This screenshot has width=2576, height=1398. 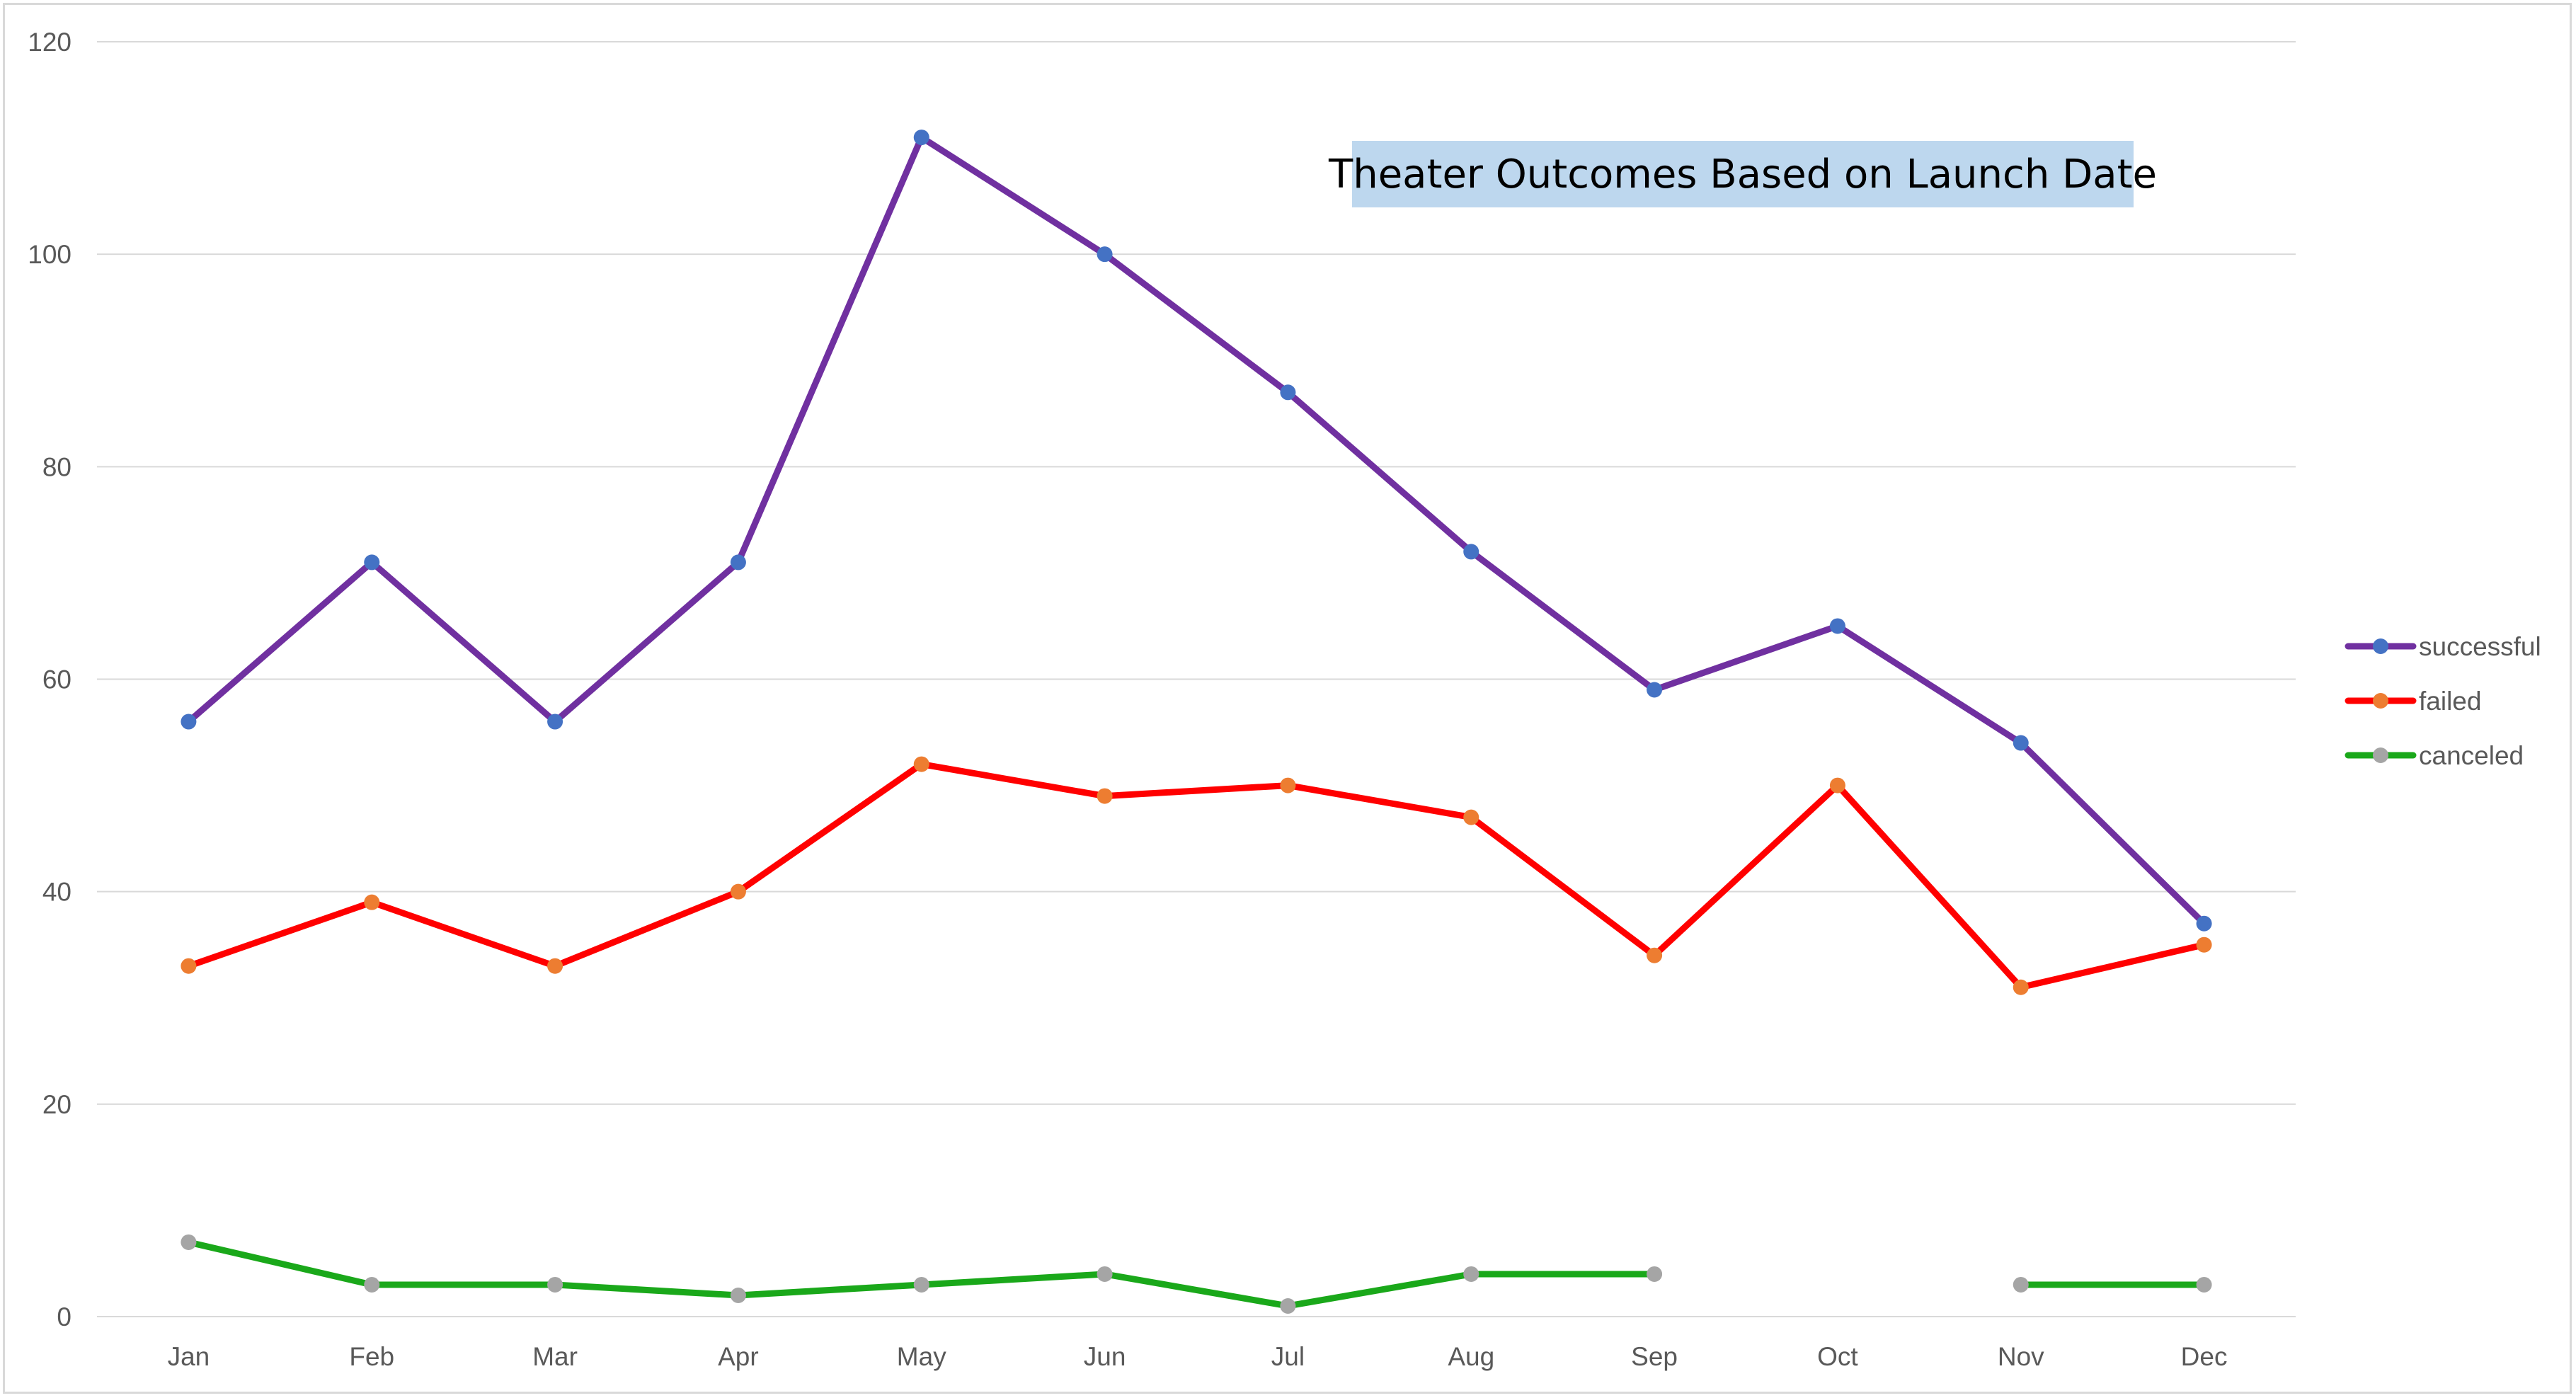 I want to click on line-failed, so click(x=1196, y=876).